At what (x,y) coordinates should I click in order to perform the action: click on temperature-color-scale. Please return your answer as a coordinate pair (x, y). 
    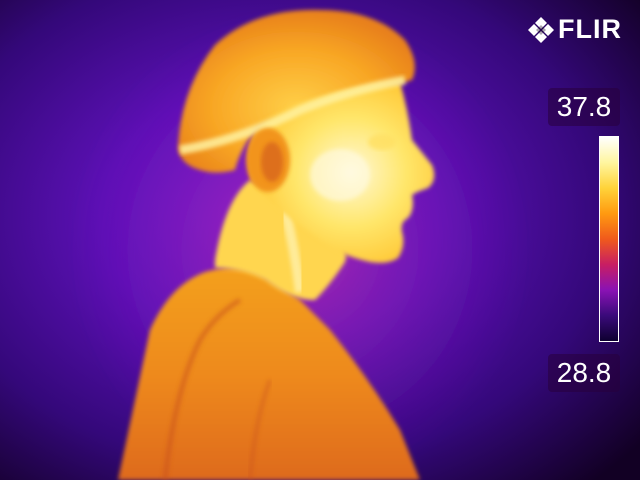
    Looking at the image, I should click on (609, 239).